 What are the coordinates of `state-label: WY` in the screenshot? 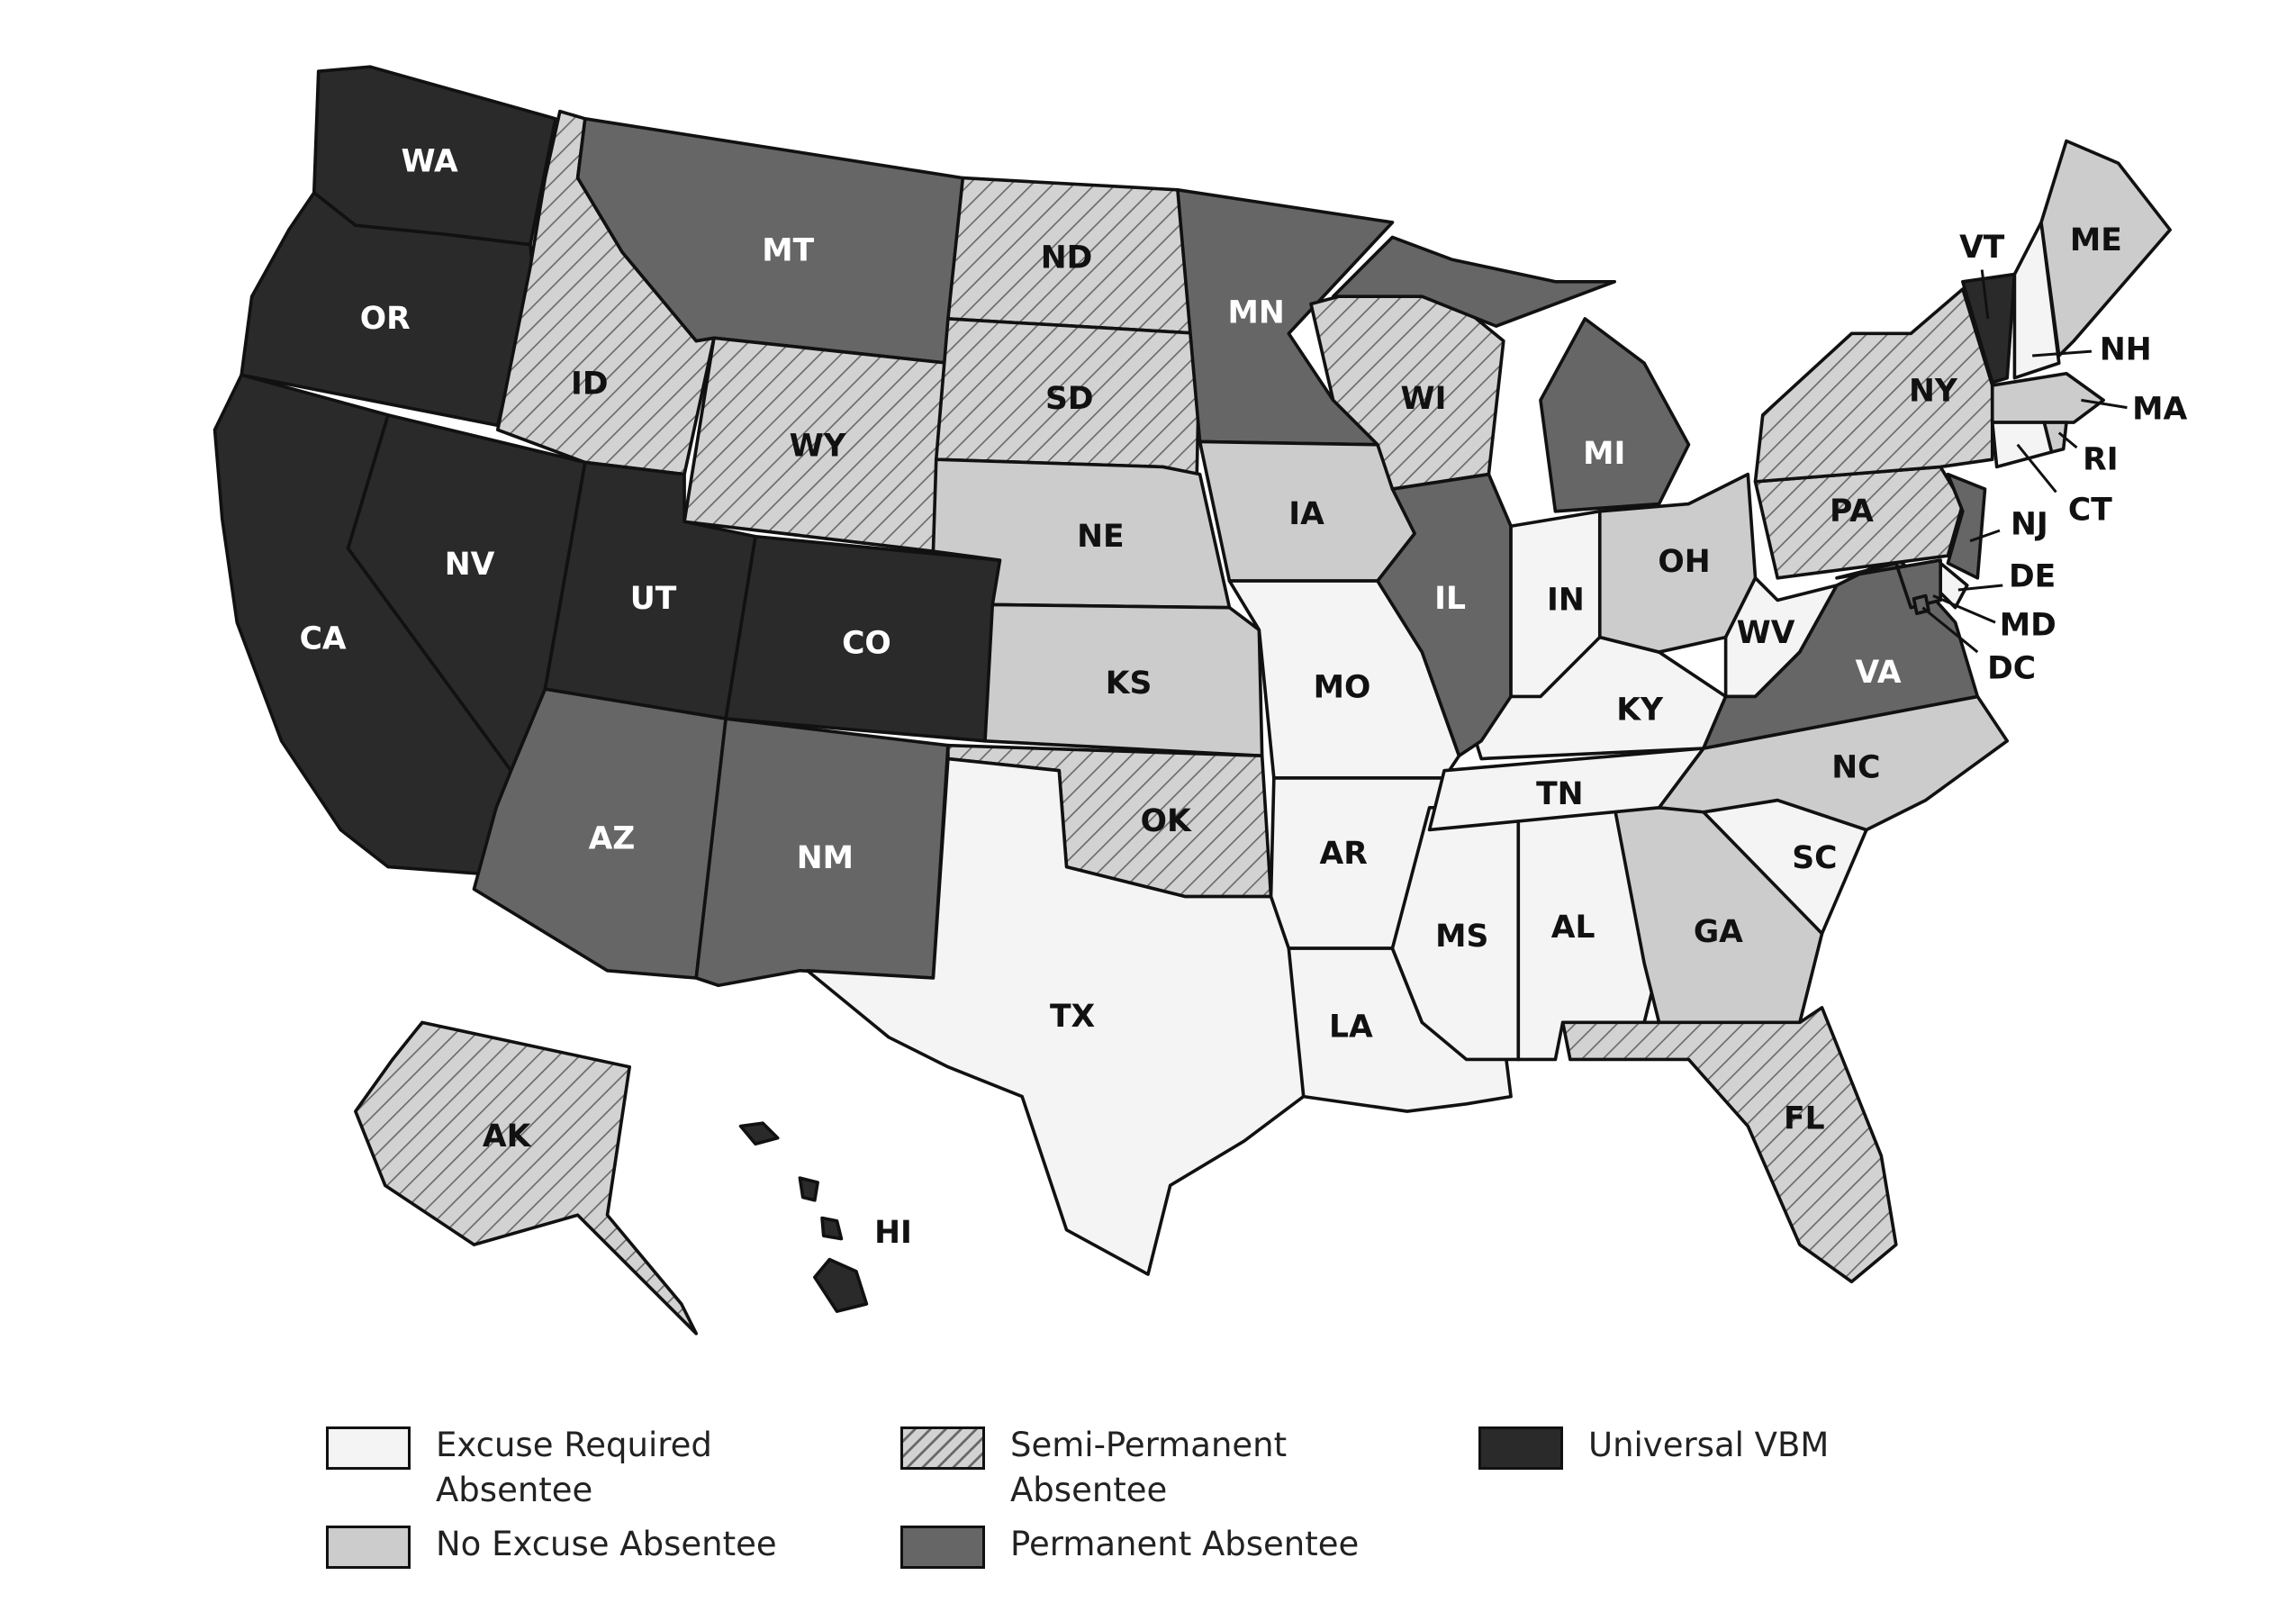 It's located at (818, 447).